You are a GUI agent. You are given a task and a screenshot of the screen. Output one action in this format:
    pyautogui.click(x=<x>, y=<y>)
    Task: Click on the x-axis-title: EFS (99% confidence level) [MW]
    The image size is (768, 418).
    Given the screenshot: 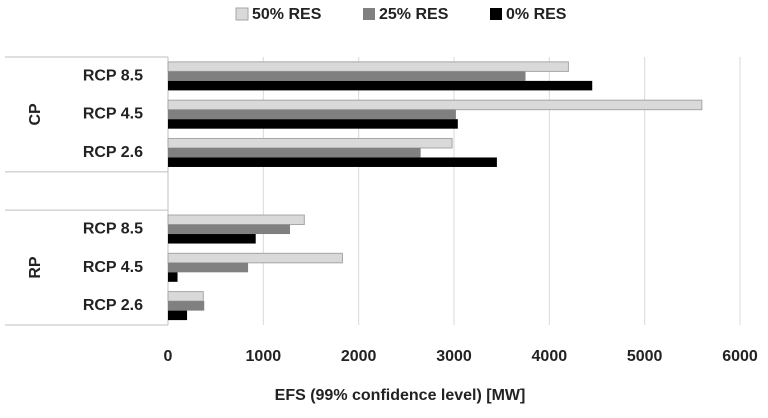 What is the action you would take?
    pyautogui.click(x=400, y=395)
    